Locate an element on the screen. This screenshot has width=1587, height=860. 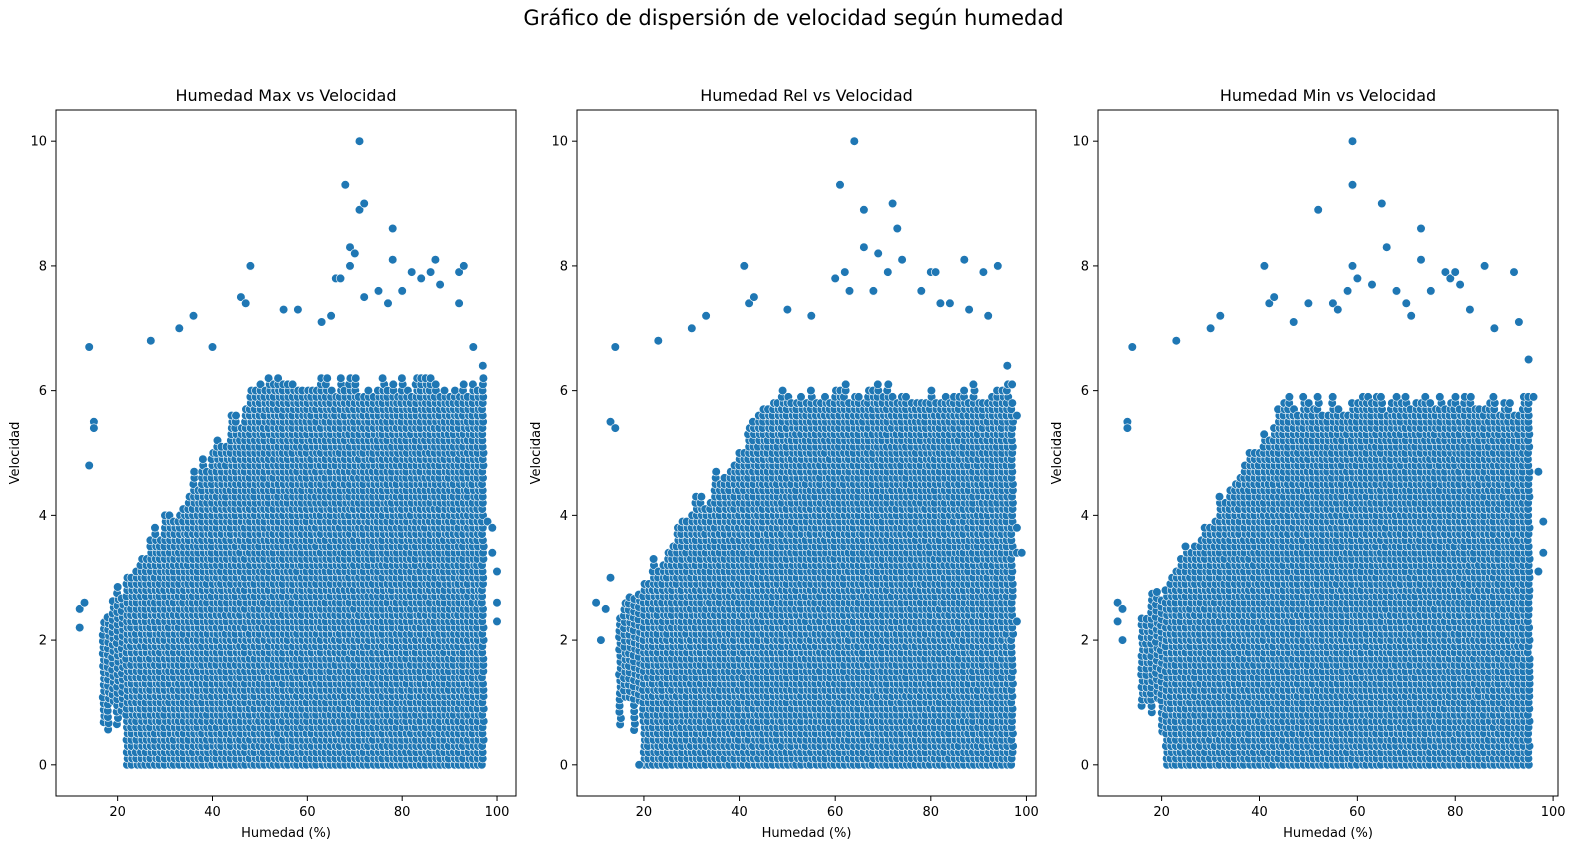
x-tick-label: 80 is located at coordinates (402, 812).